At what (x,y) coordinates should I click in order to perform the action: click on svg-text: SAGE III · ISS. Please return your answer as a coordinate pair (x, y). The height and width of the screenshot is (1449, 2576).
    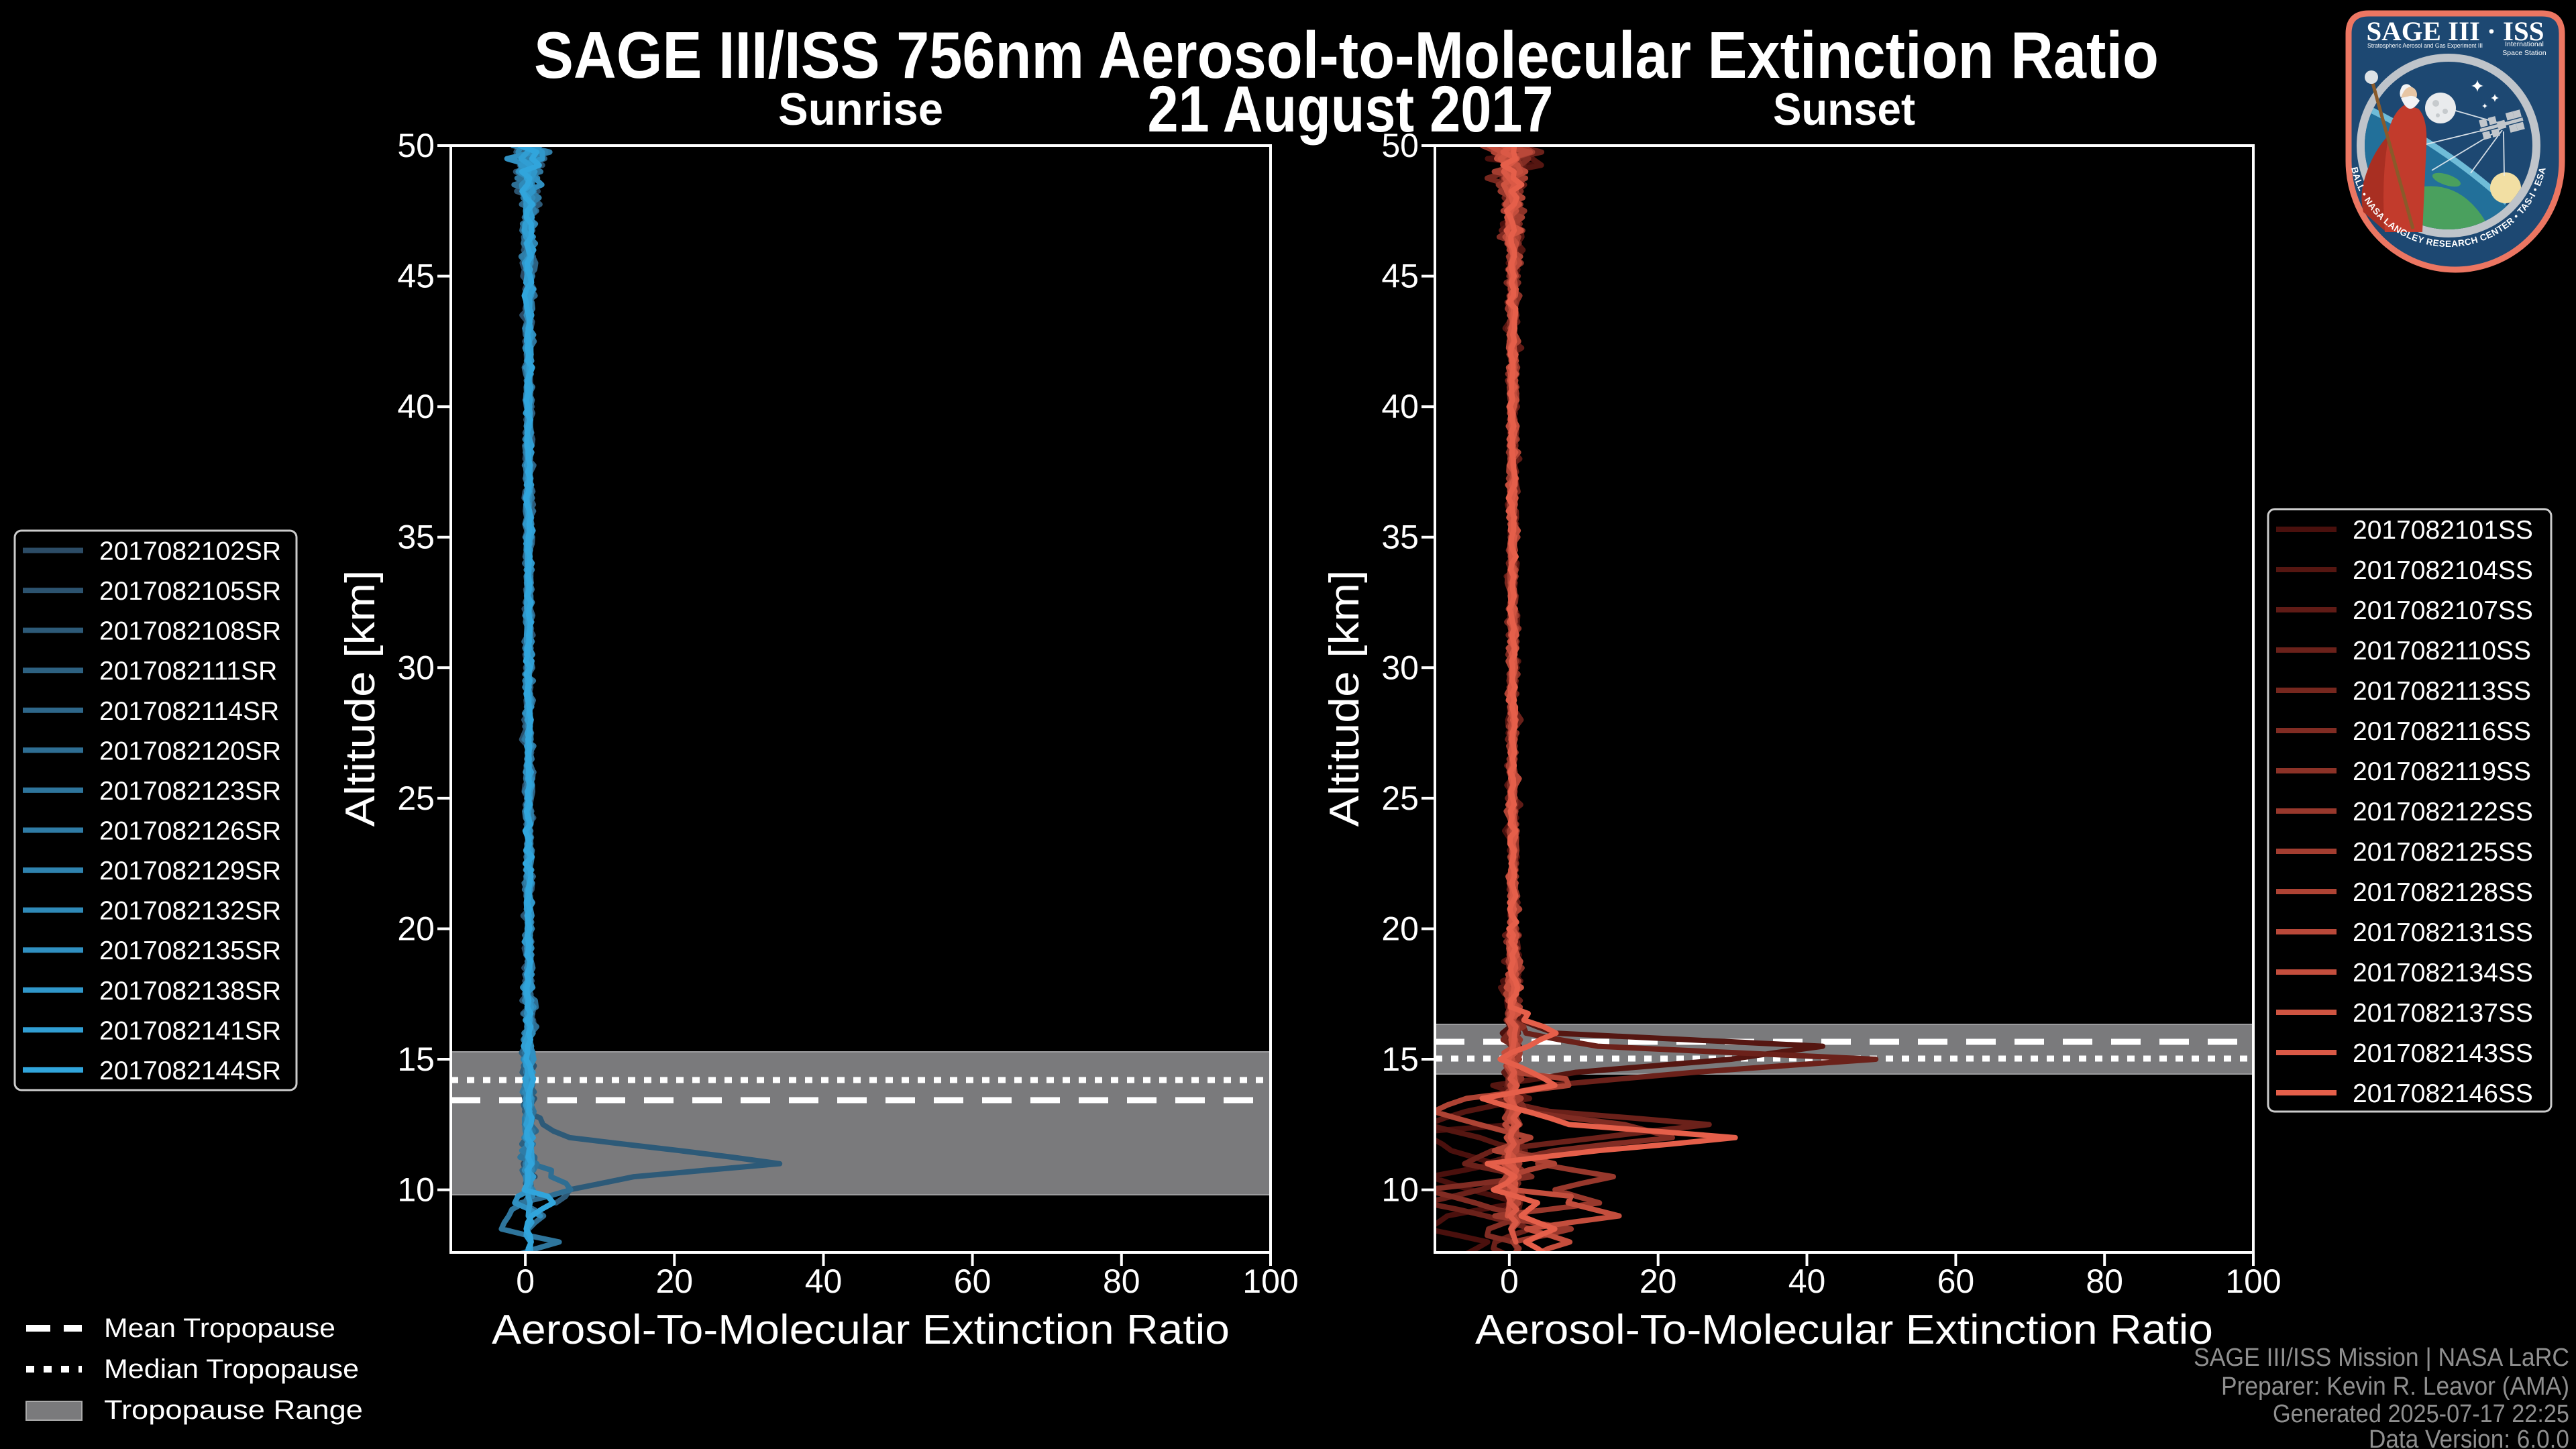
    Looking at the image, I should click on (2455, 31).